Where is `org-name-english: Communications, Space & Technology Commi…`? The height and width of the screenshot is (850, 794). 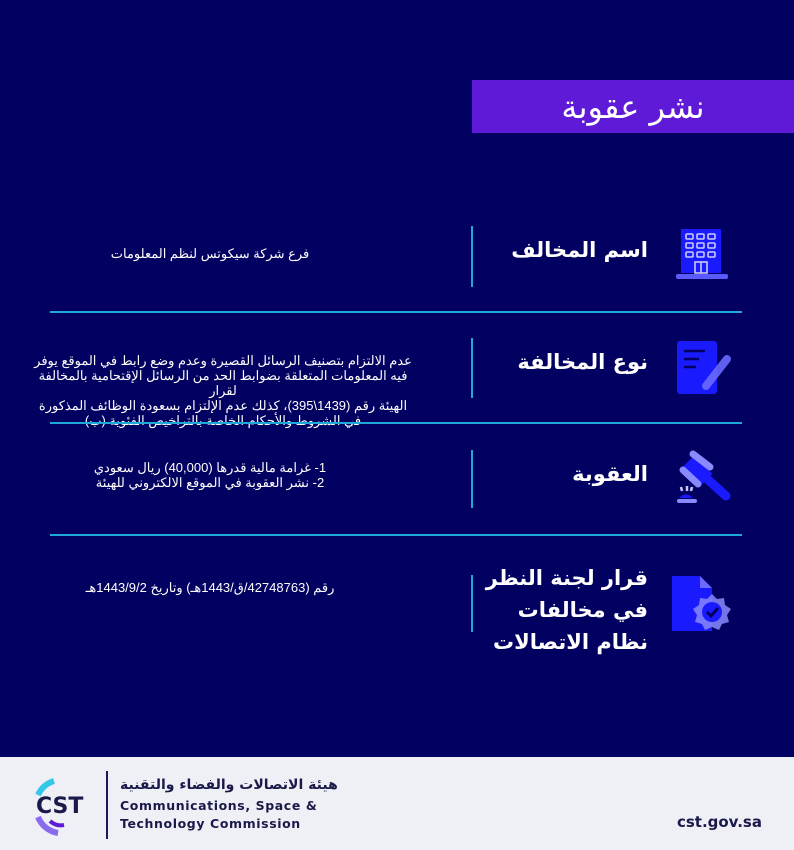
org-name-english: Communications, Space & Technology Commi… is located at coordinates (218, 815).